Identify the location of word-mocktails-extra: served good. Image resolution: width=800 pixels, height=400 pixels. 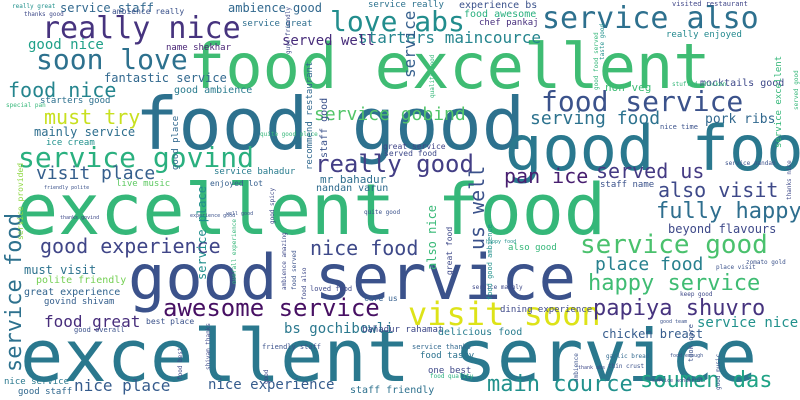
(796, 90).